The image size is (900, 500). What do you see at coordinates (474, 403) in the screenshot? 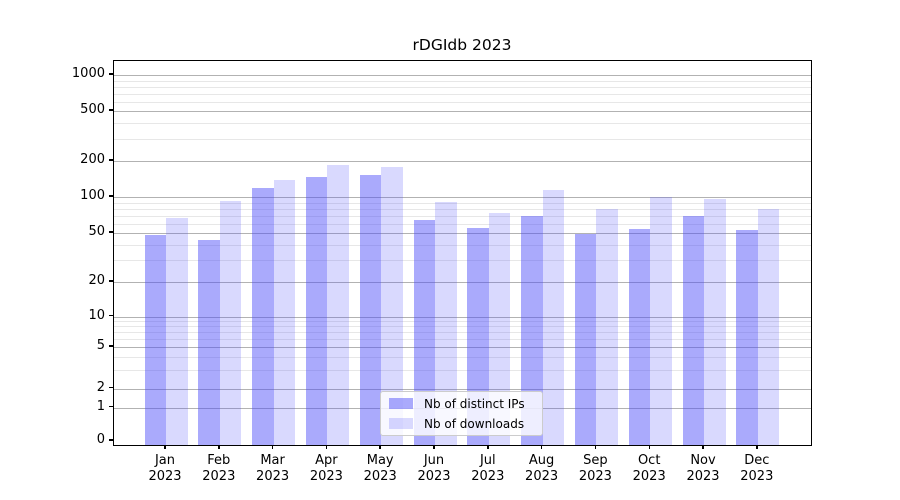
I see `legend-label: Nb of distinct IPs` at bounding box center [474, 403].